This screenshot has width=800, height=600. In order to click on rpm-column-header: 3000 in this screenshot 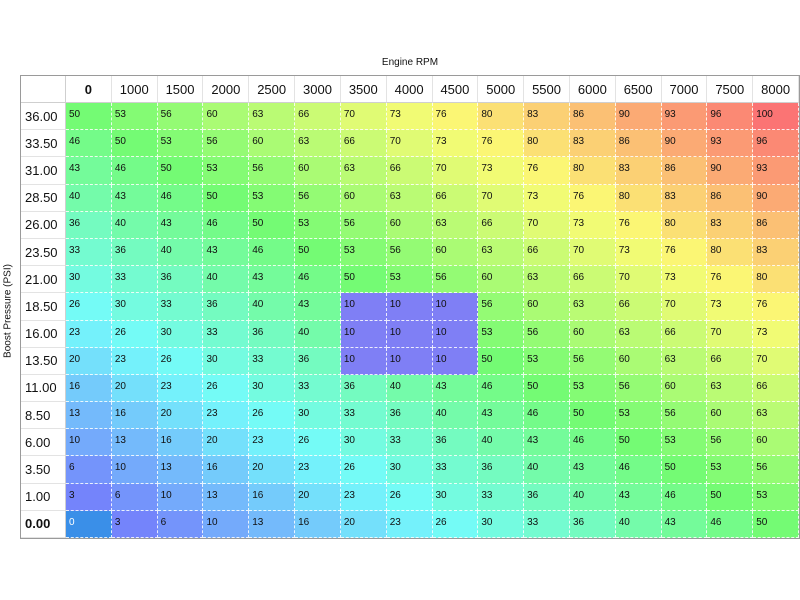, I will do `click(318, 89)`.